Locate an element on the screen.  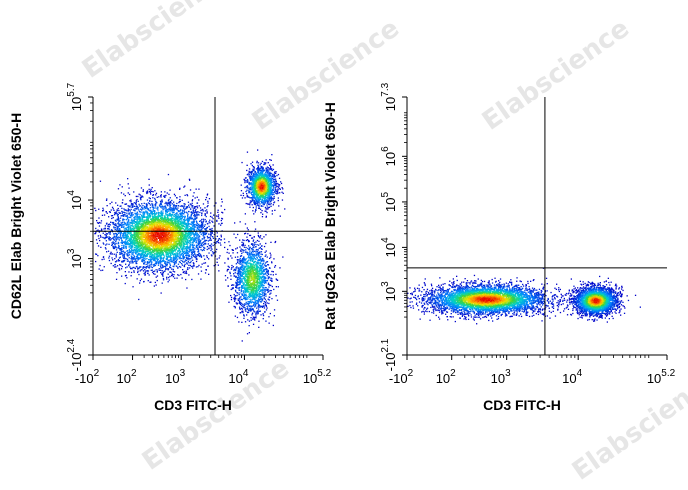
y-tick-label: 10⁵ is located at coordinates (389, 201).